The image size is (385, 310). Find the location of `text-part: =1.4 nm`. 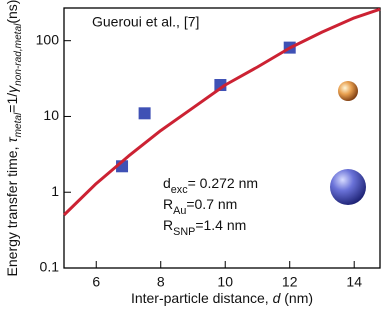

text-part: =1.4 nm is located at coordinates (220, 225).